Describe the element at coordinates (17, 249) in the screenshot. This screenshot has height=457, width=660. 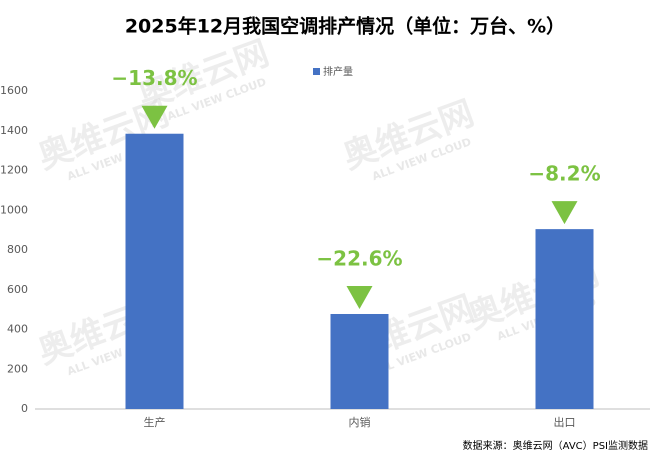
I see `y-tick-label: 800` at that location.